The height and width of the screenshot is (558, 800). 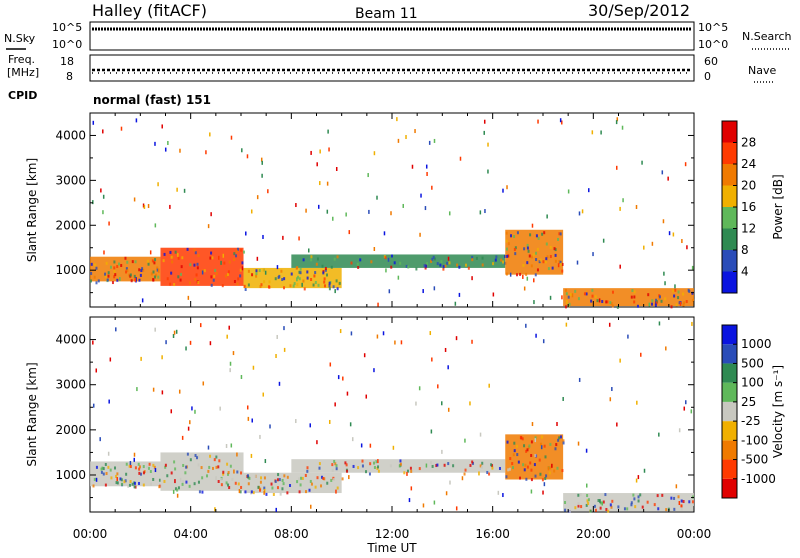 I want to click on echo-region, so click(x=202, y=471).